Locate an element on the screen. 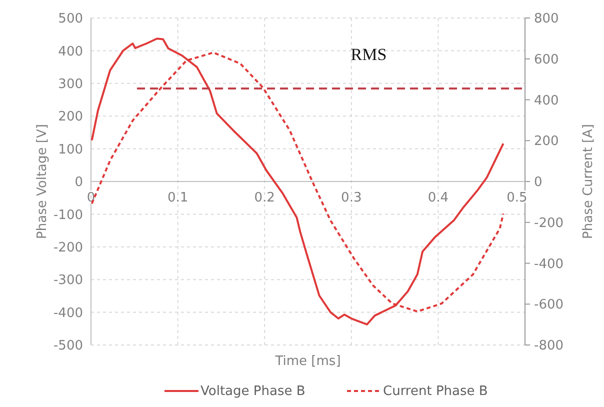  y-tick-label: 300 is located at coordinates (70, 84).